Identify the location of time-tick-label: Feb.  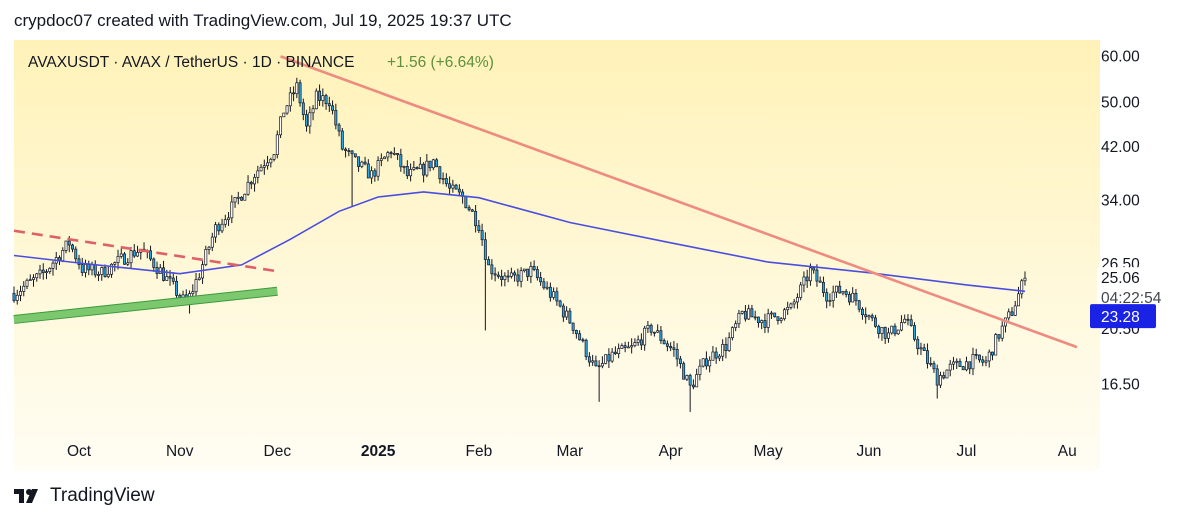
(478, 451).